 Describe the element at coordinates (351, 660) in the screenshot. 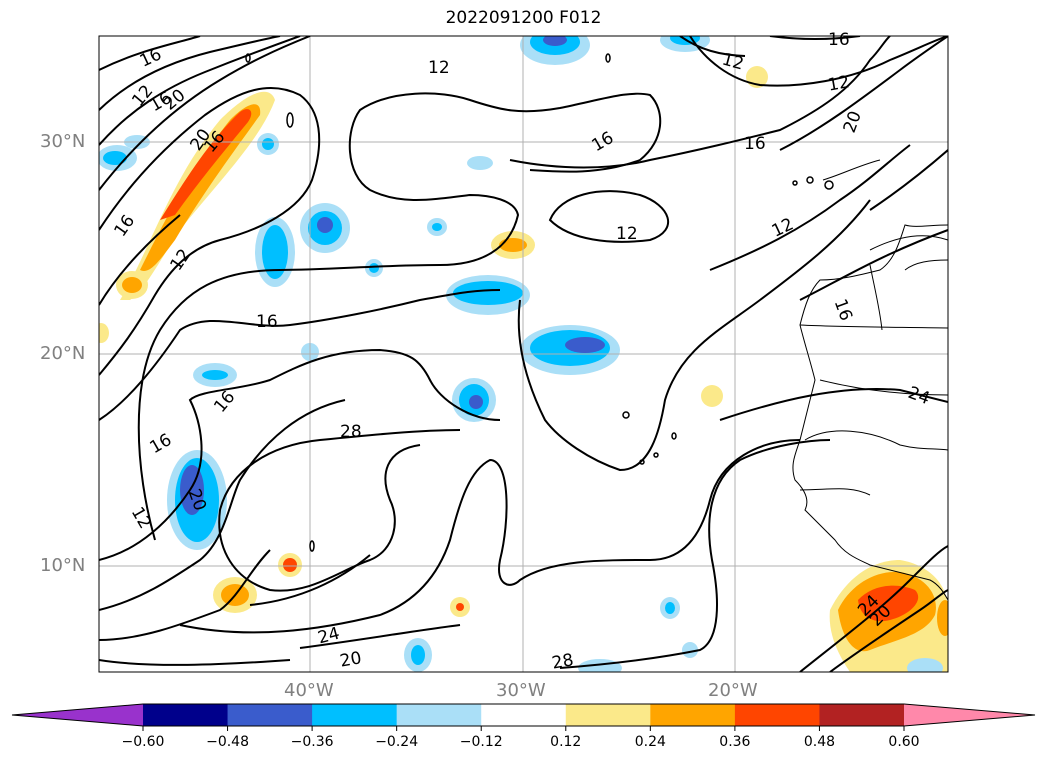

I see `contour-label-20: 20` at that location.